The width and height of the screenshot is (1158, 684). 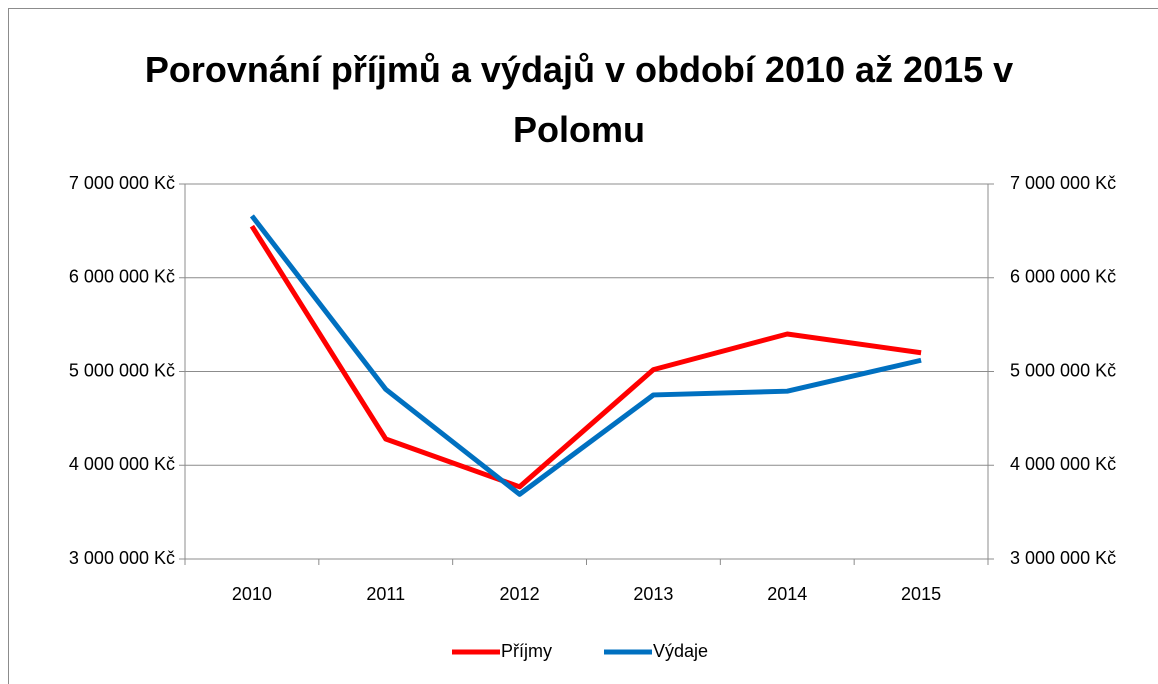 What do you see at coordinates (526, 651) in the screenshot?
I see `legend-label: Příjmy` at bounding box center [526, 651].